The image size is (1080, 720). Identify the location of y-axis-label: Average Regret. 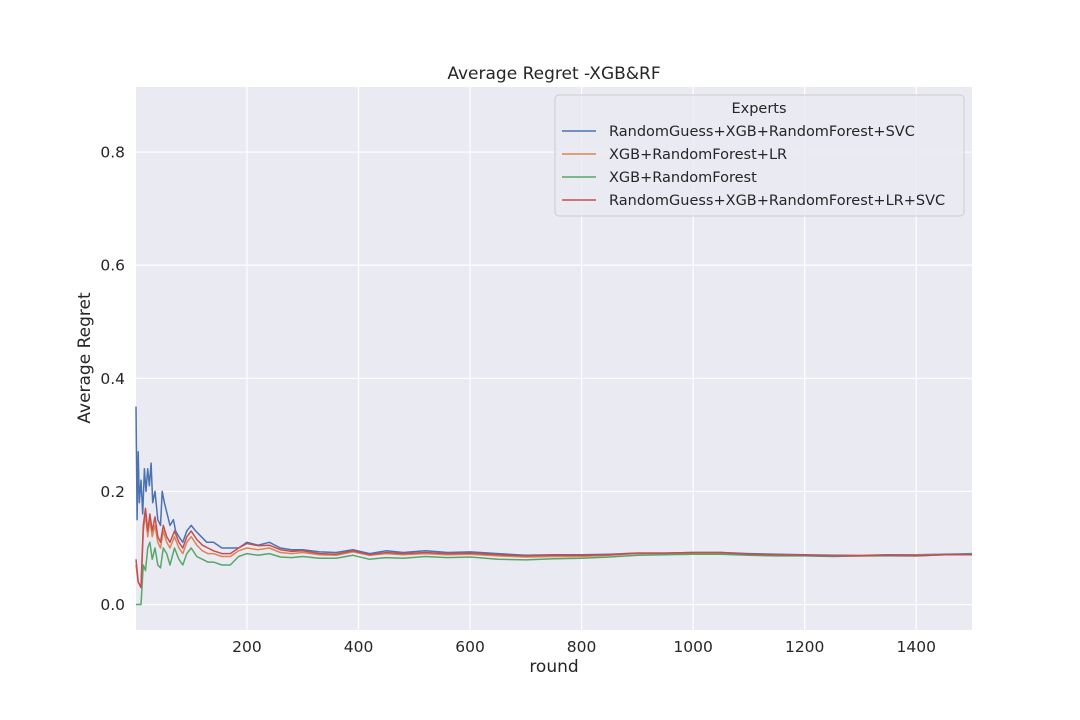
(85, 358).